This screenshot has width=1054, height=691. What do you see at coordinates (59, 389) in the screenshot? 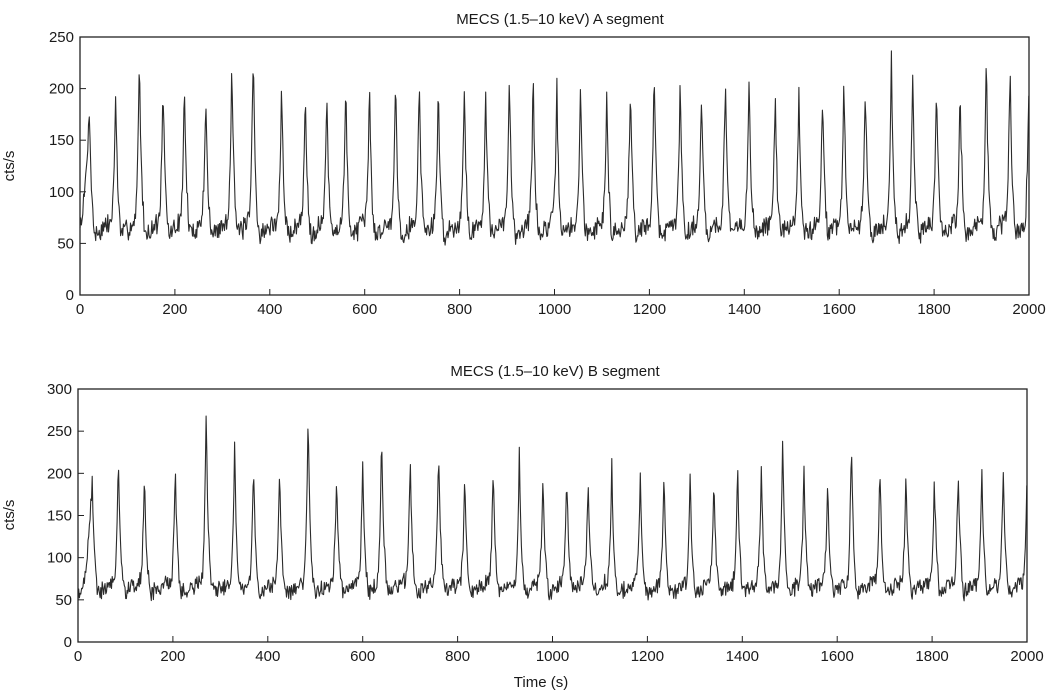
I see `y-tick-label: 300` at bounding box center [59, 389].